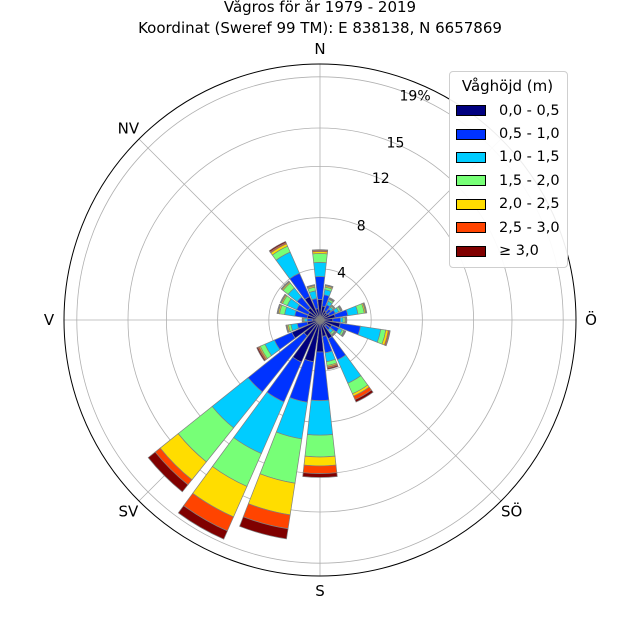 The width and height of the screenshot is (640, 640). I want to click on legend-item: 2,0 - 2,5, so click(508, 204).